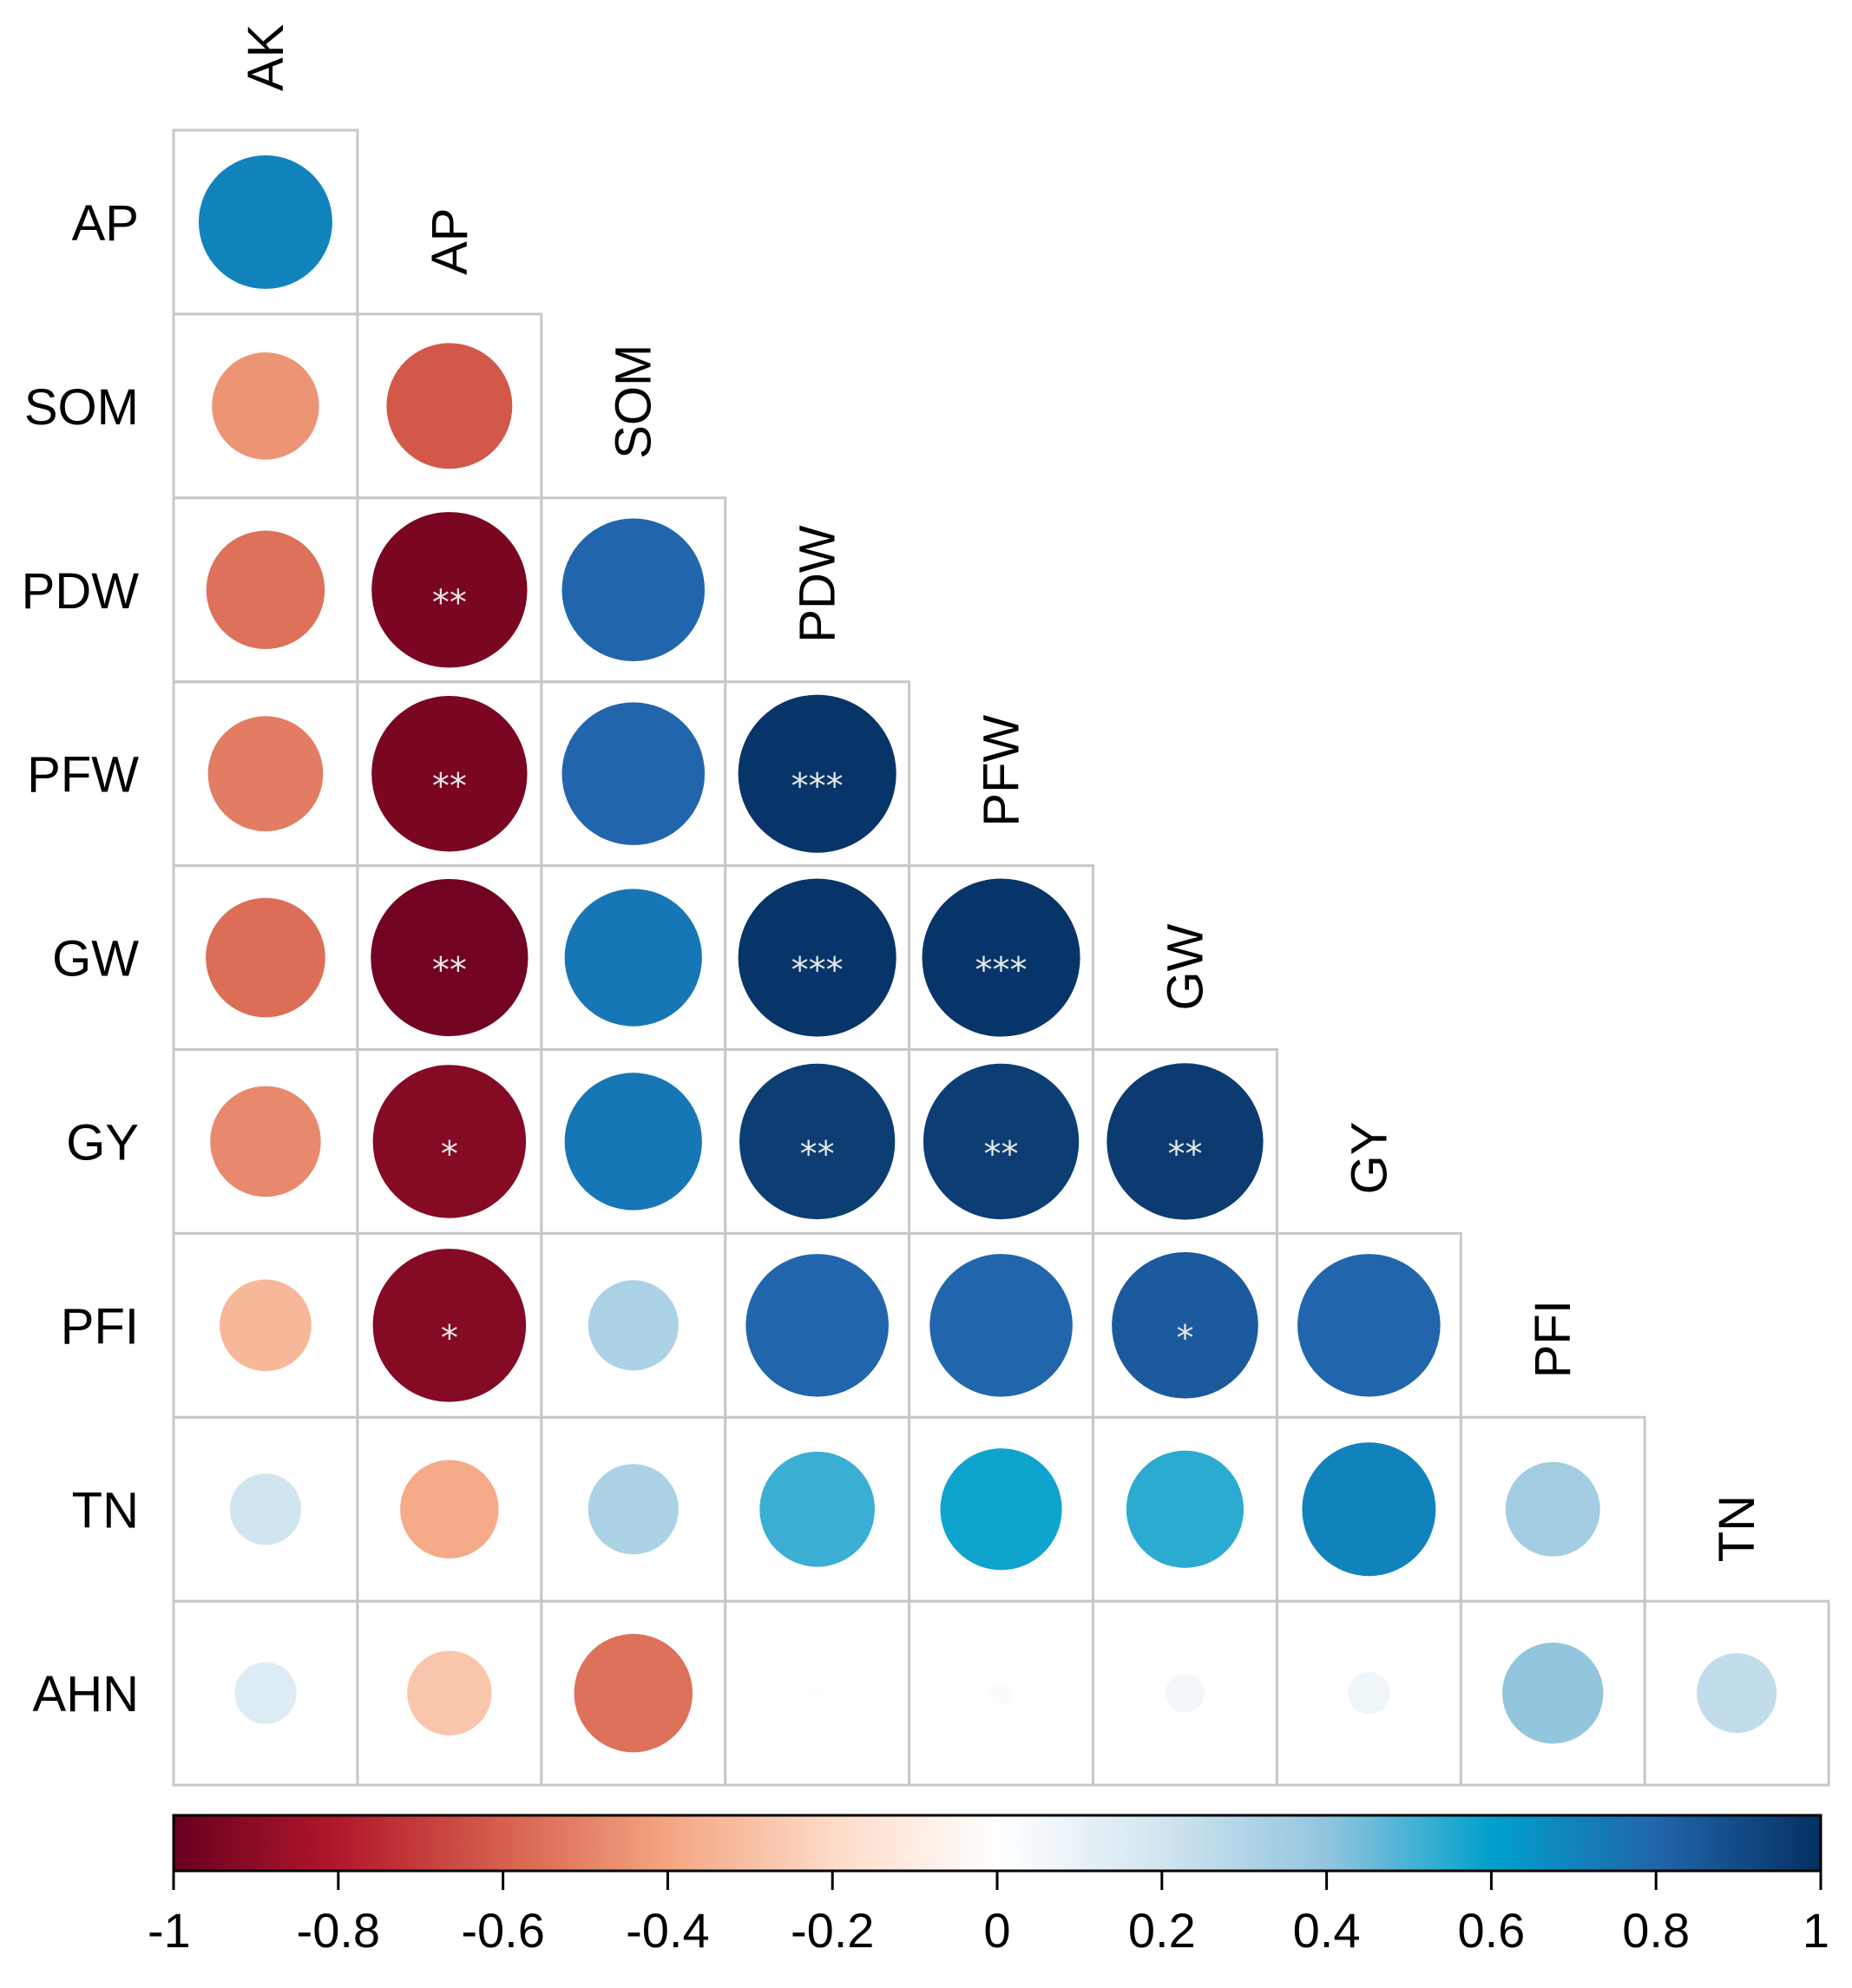  I want to click on row-label: AP, so click(106, 223).